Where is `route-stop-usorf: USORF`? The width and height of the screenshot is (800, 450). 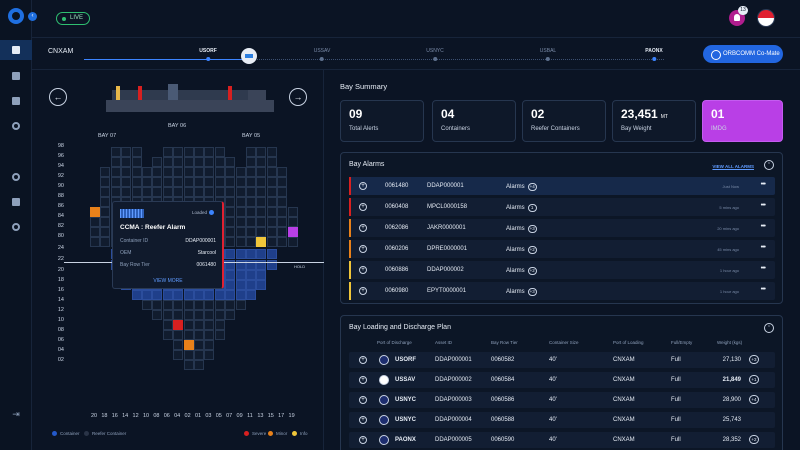 route-stop-usorf: USORF is located at coordinates (208, 54).